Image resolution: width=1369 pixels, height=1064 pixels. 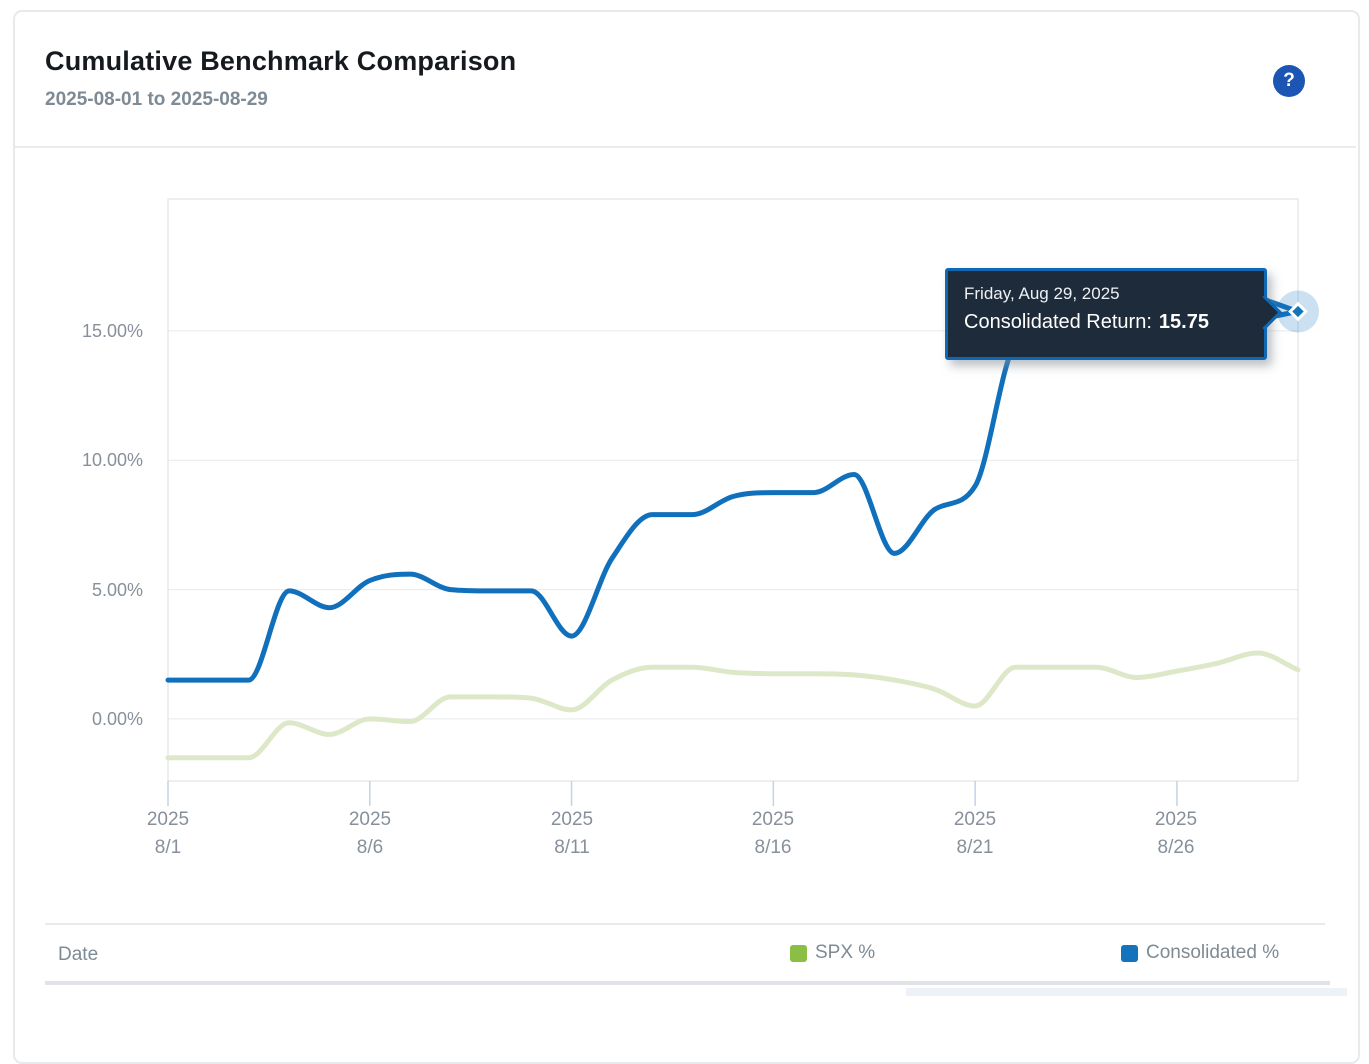 What do you see at coordinates (1176, 847) in the screenshot?
I see `x-axis-label-date: 8/26` at bounding box center [1176, 847].